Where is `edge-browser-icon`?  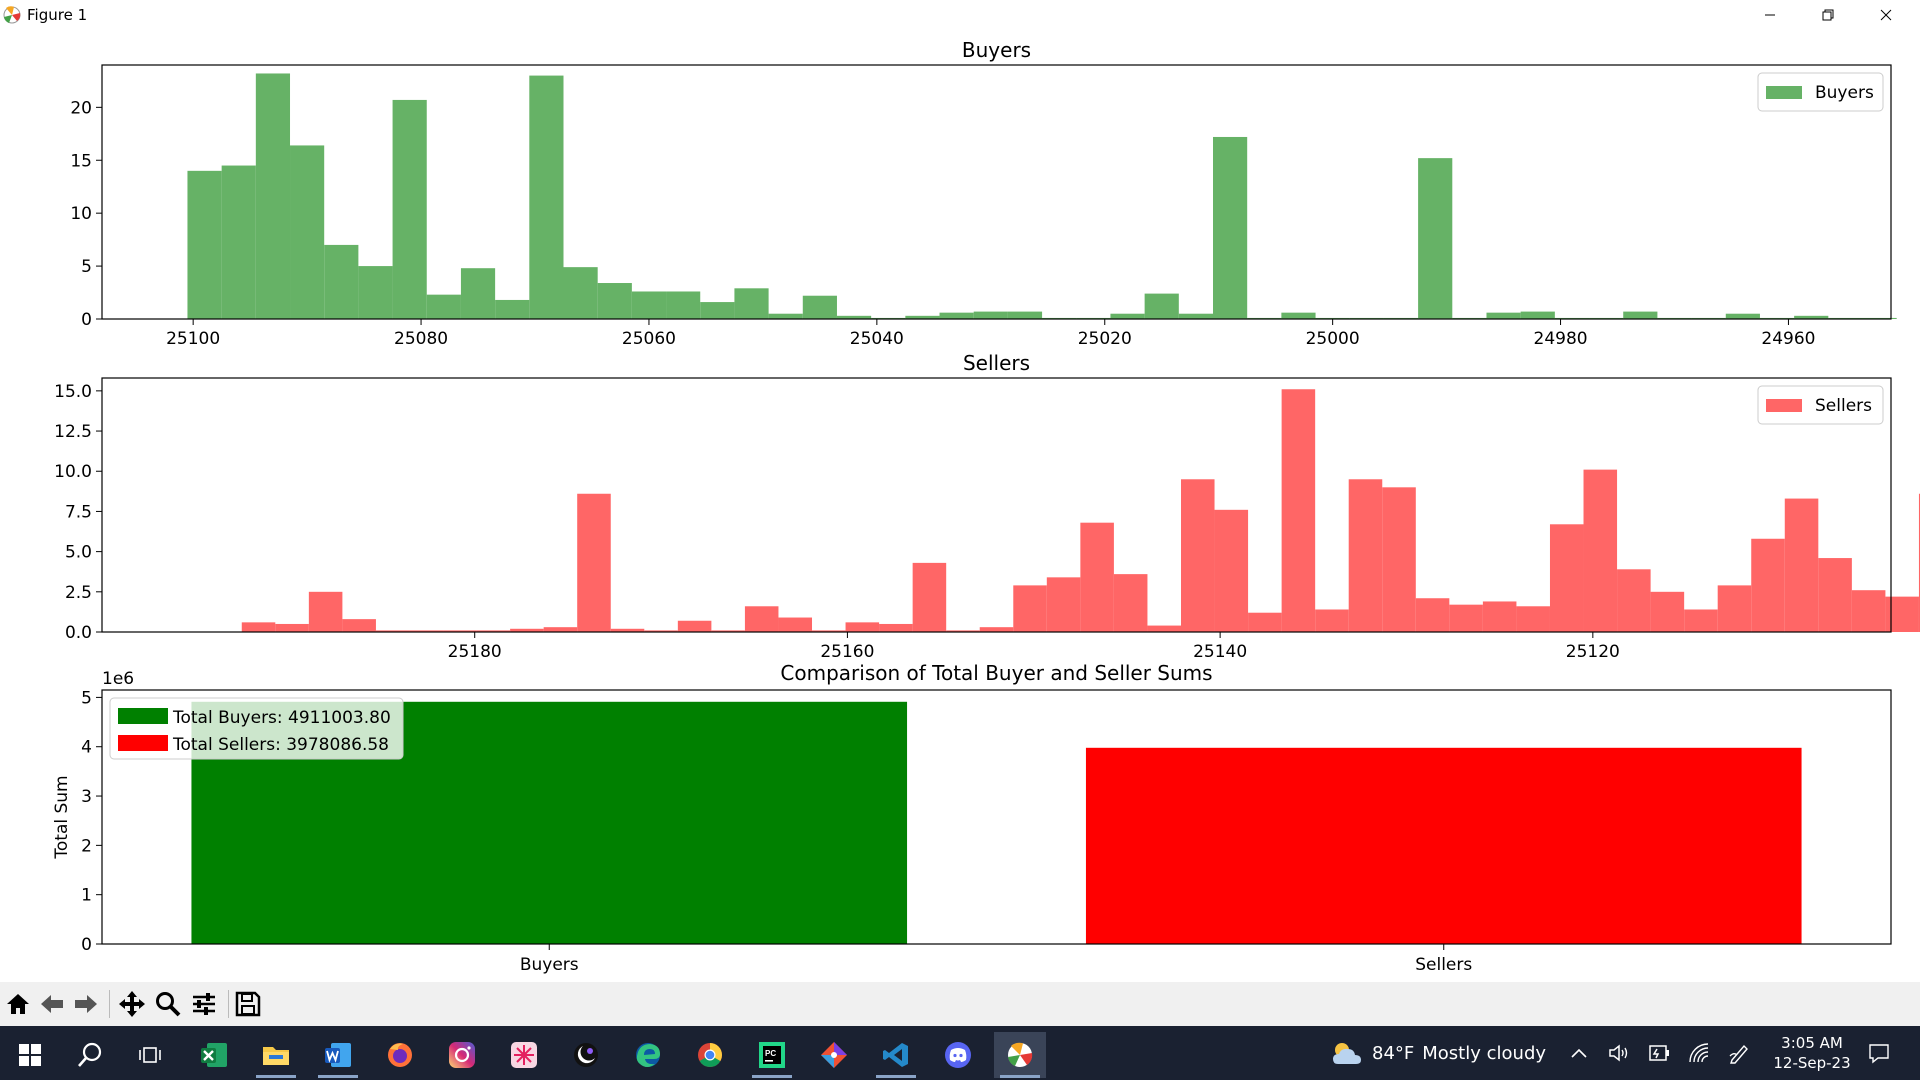
edge-browser-icon is located at coordinates (648, 1055).